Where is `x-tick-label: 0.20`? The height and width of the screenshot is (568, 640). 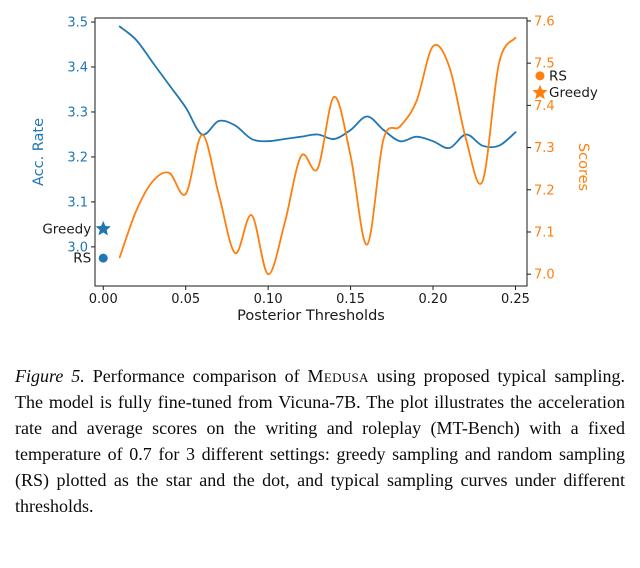
x-tick-label: 0.20 is located at coordinates (433, 299).